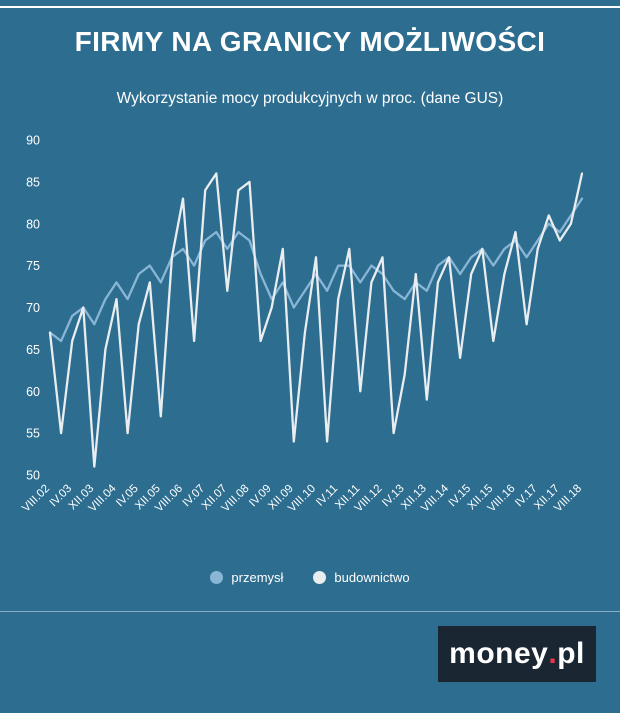  Describe the element at coordinates (33, 266) in the screenshot. I see `y-tick-label: 75` at that location.